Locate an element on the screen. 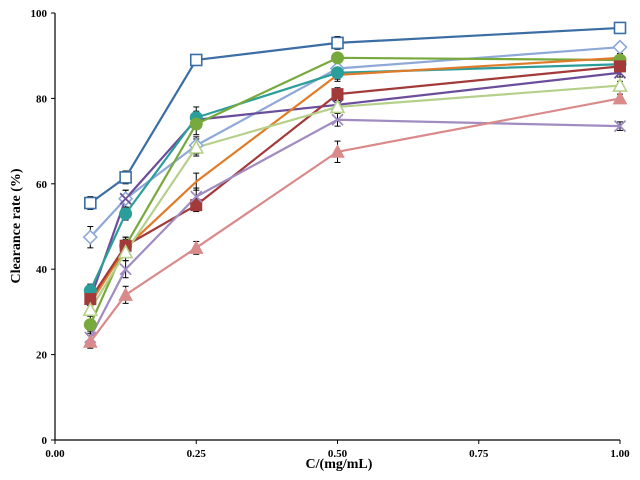 Image resolution: width=640 pixels, height=480 pixels. x-tick-label: 0.75 is located at coordinates (479, 454).